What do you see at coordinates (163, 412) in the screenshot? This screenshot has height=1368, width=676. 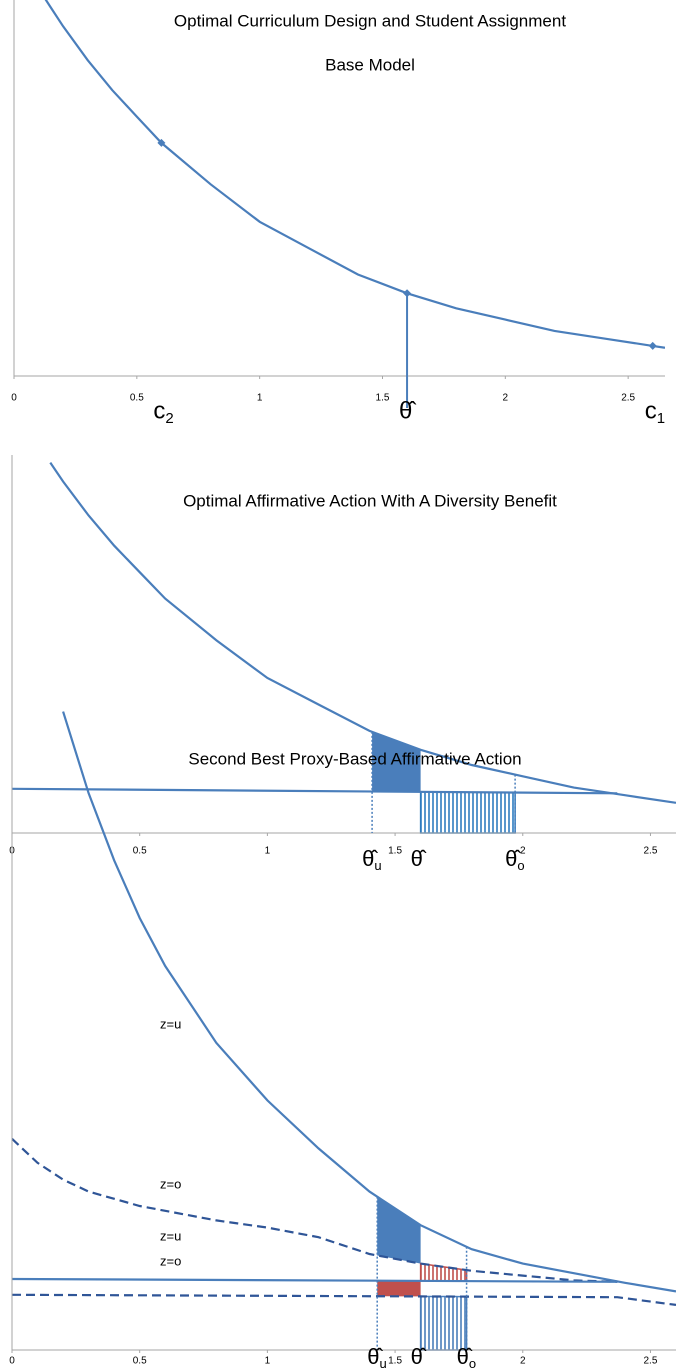 I see `annotation-label: c2` at bounding box center [163, 412].